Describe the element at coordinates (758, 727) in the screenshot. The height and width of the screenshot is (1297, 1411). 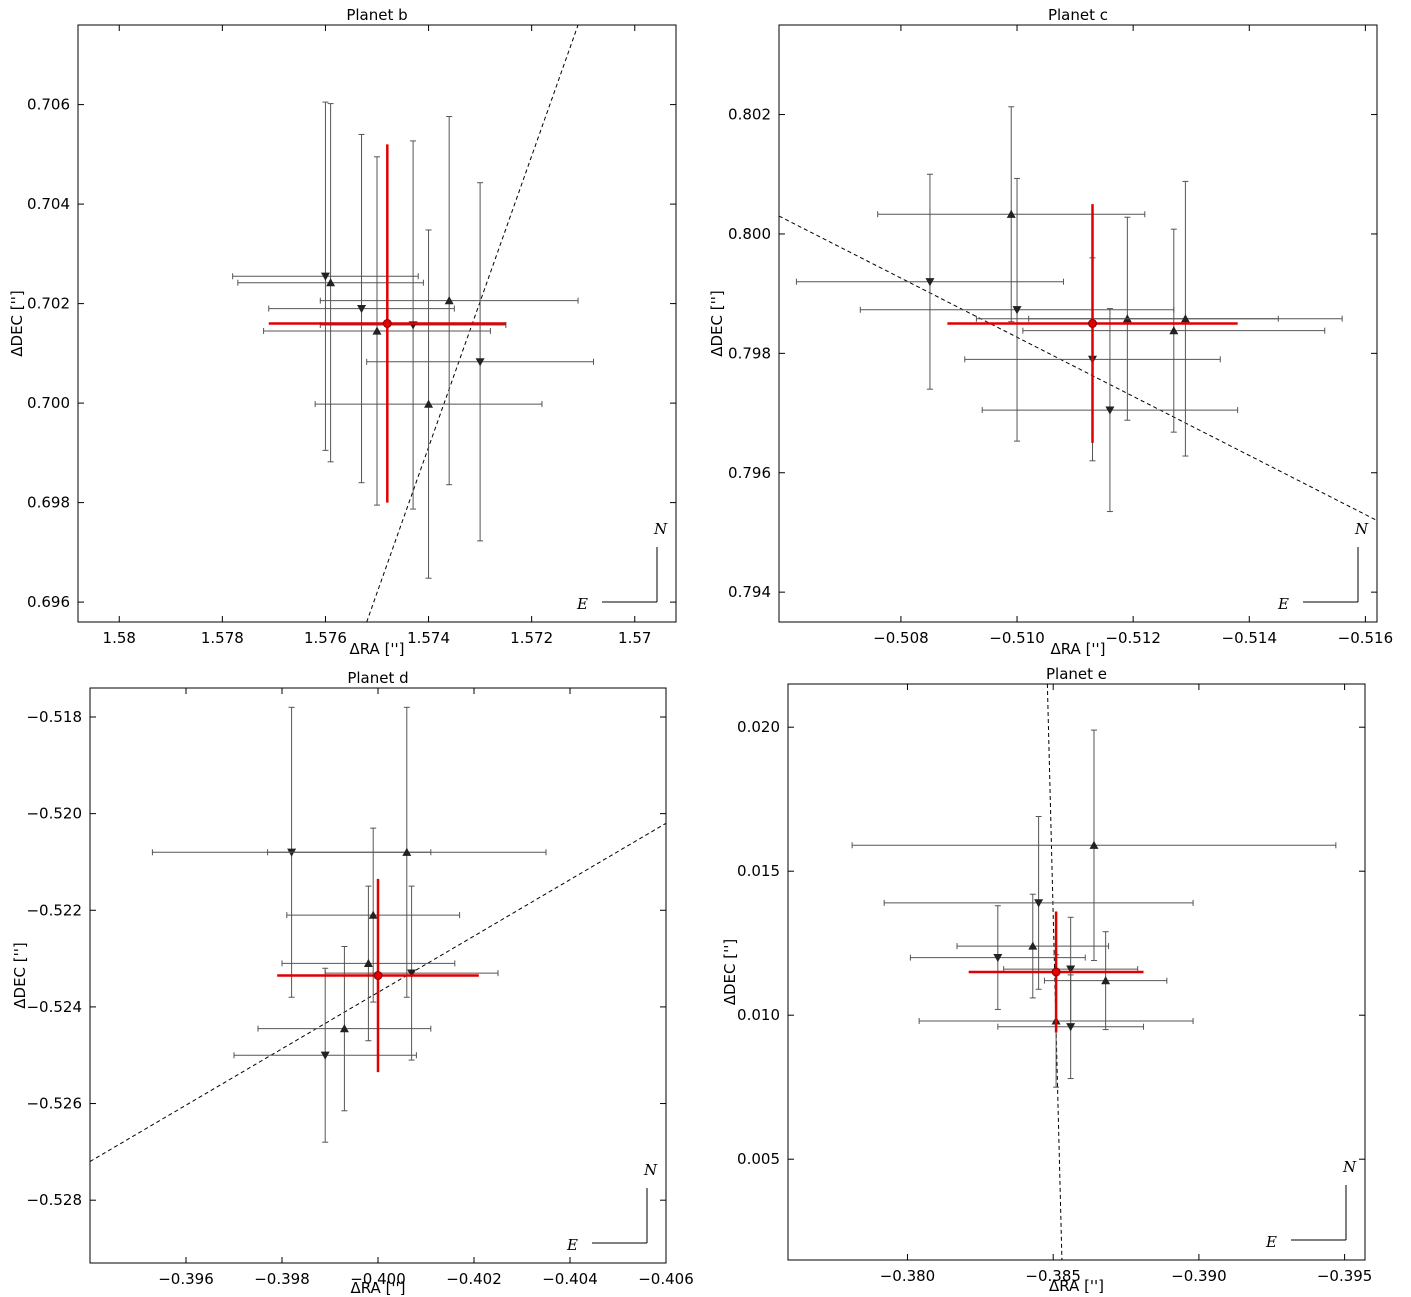
I see `y-tick-label: 0.020` at that location.